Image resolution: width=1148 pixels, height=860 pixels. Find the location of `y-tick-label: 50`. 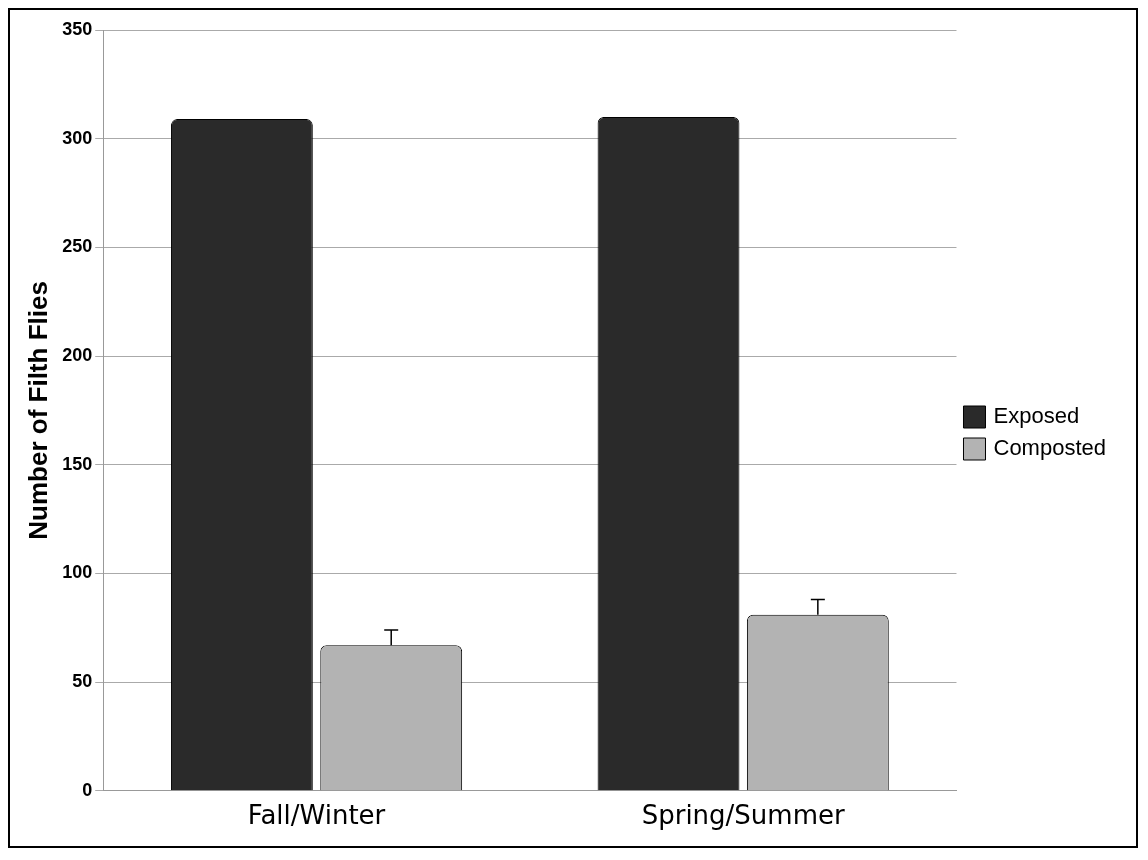

y-tick-label: 50 is located at coordinates (82, 681).